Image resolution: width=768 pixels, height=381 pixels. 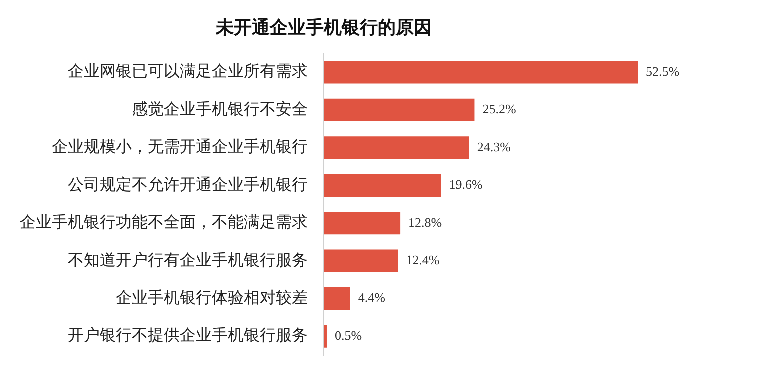 What do you see at coordinates (348, 335) in the screenshot?
I see `data-label: 0.5%` at bounding box center [348, 335].